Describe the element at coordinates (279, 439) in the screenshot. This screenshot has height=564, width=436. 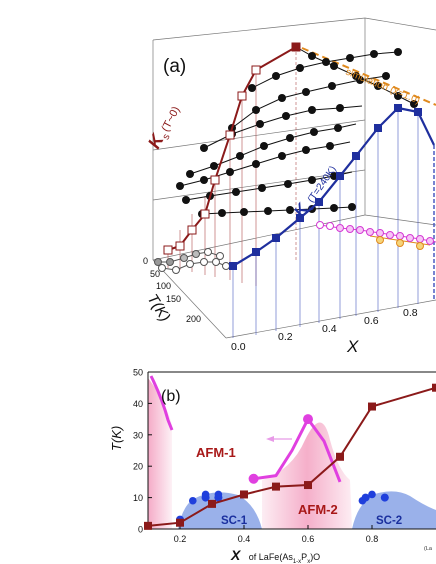
I see `magenta-arrow` at that location.